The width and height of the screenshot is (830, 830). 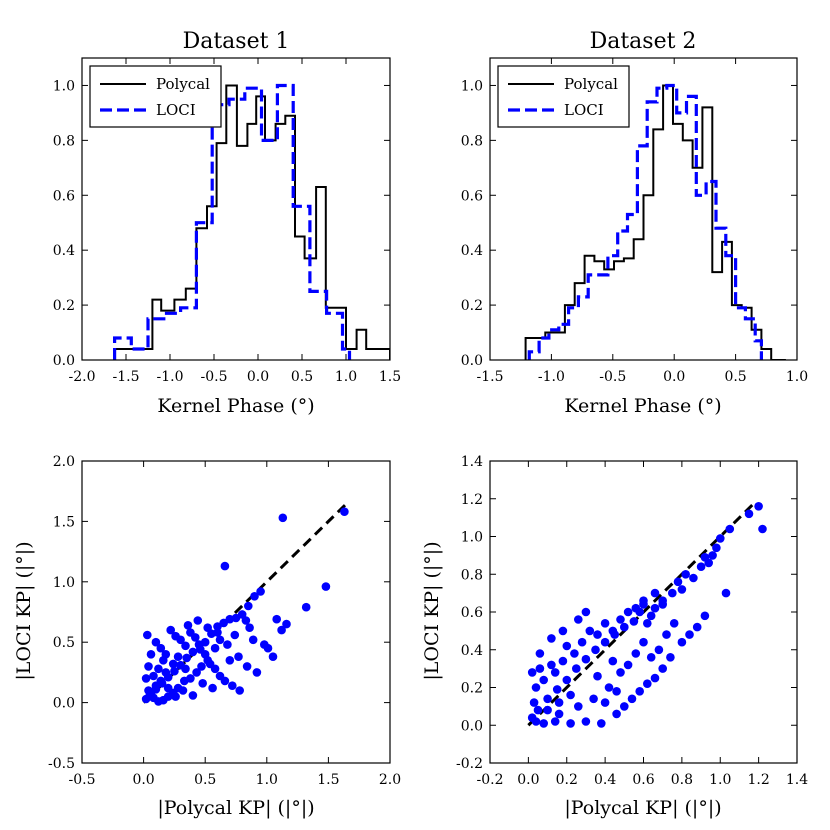 What do you see at coordinates (328, 780) in the screenshot?
I see `x-tick-label: 1.5` at bounding box center [328, 780].